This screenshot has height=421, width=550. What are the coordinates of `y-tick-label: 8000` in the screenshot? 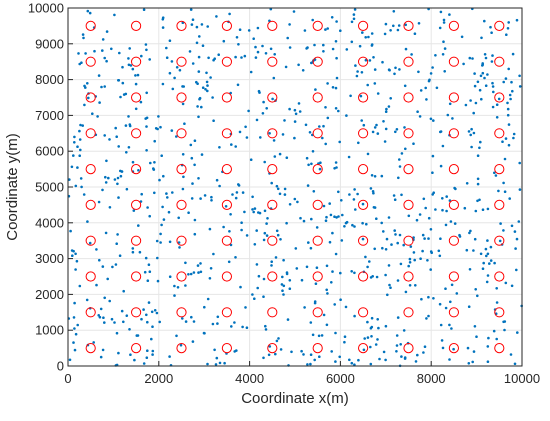 It's located at (49, 79).